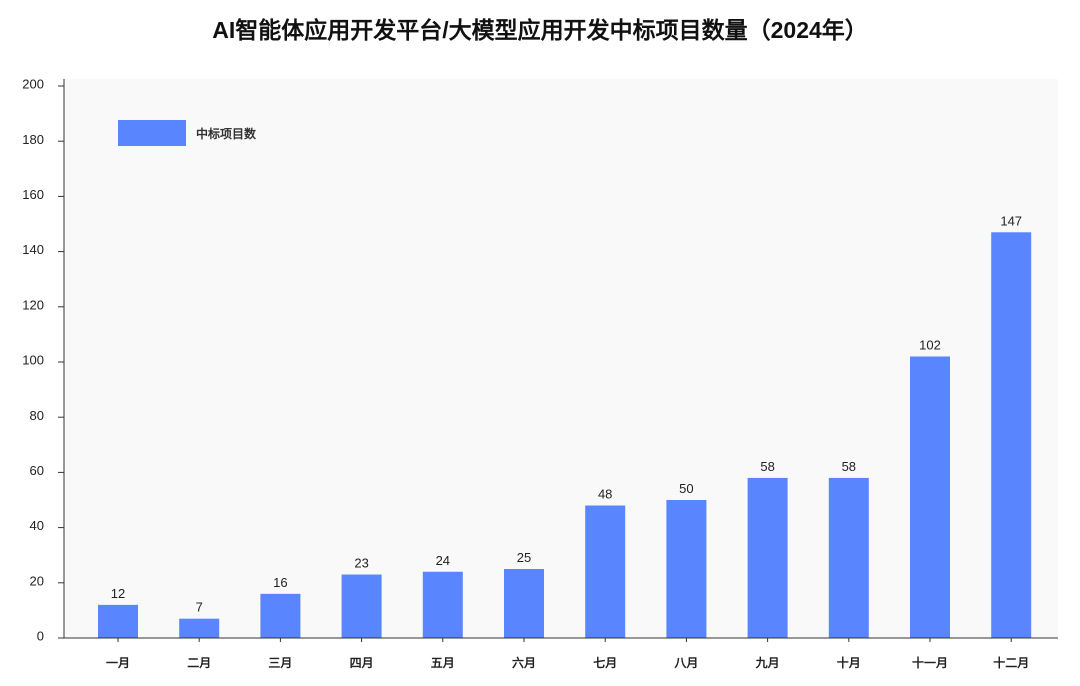 Image resolution: width=1080 pixels, height=686 pixels. Describe the element at coordinates (605, 494) in the screenshot. I see `data-label: 48` at that location.